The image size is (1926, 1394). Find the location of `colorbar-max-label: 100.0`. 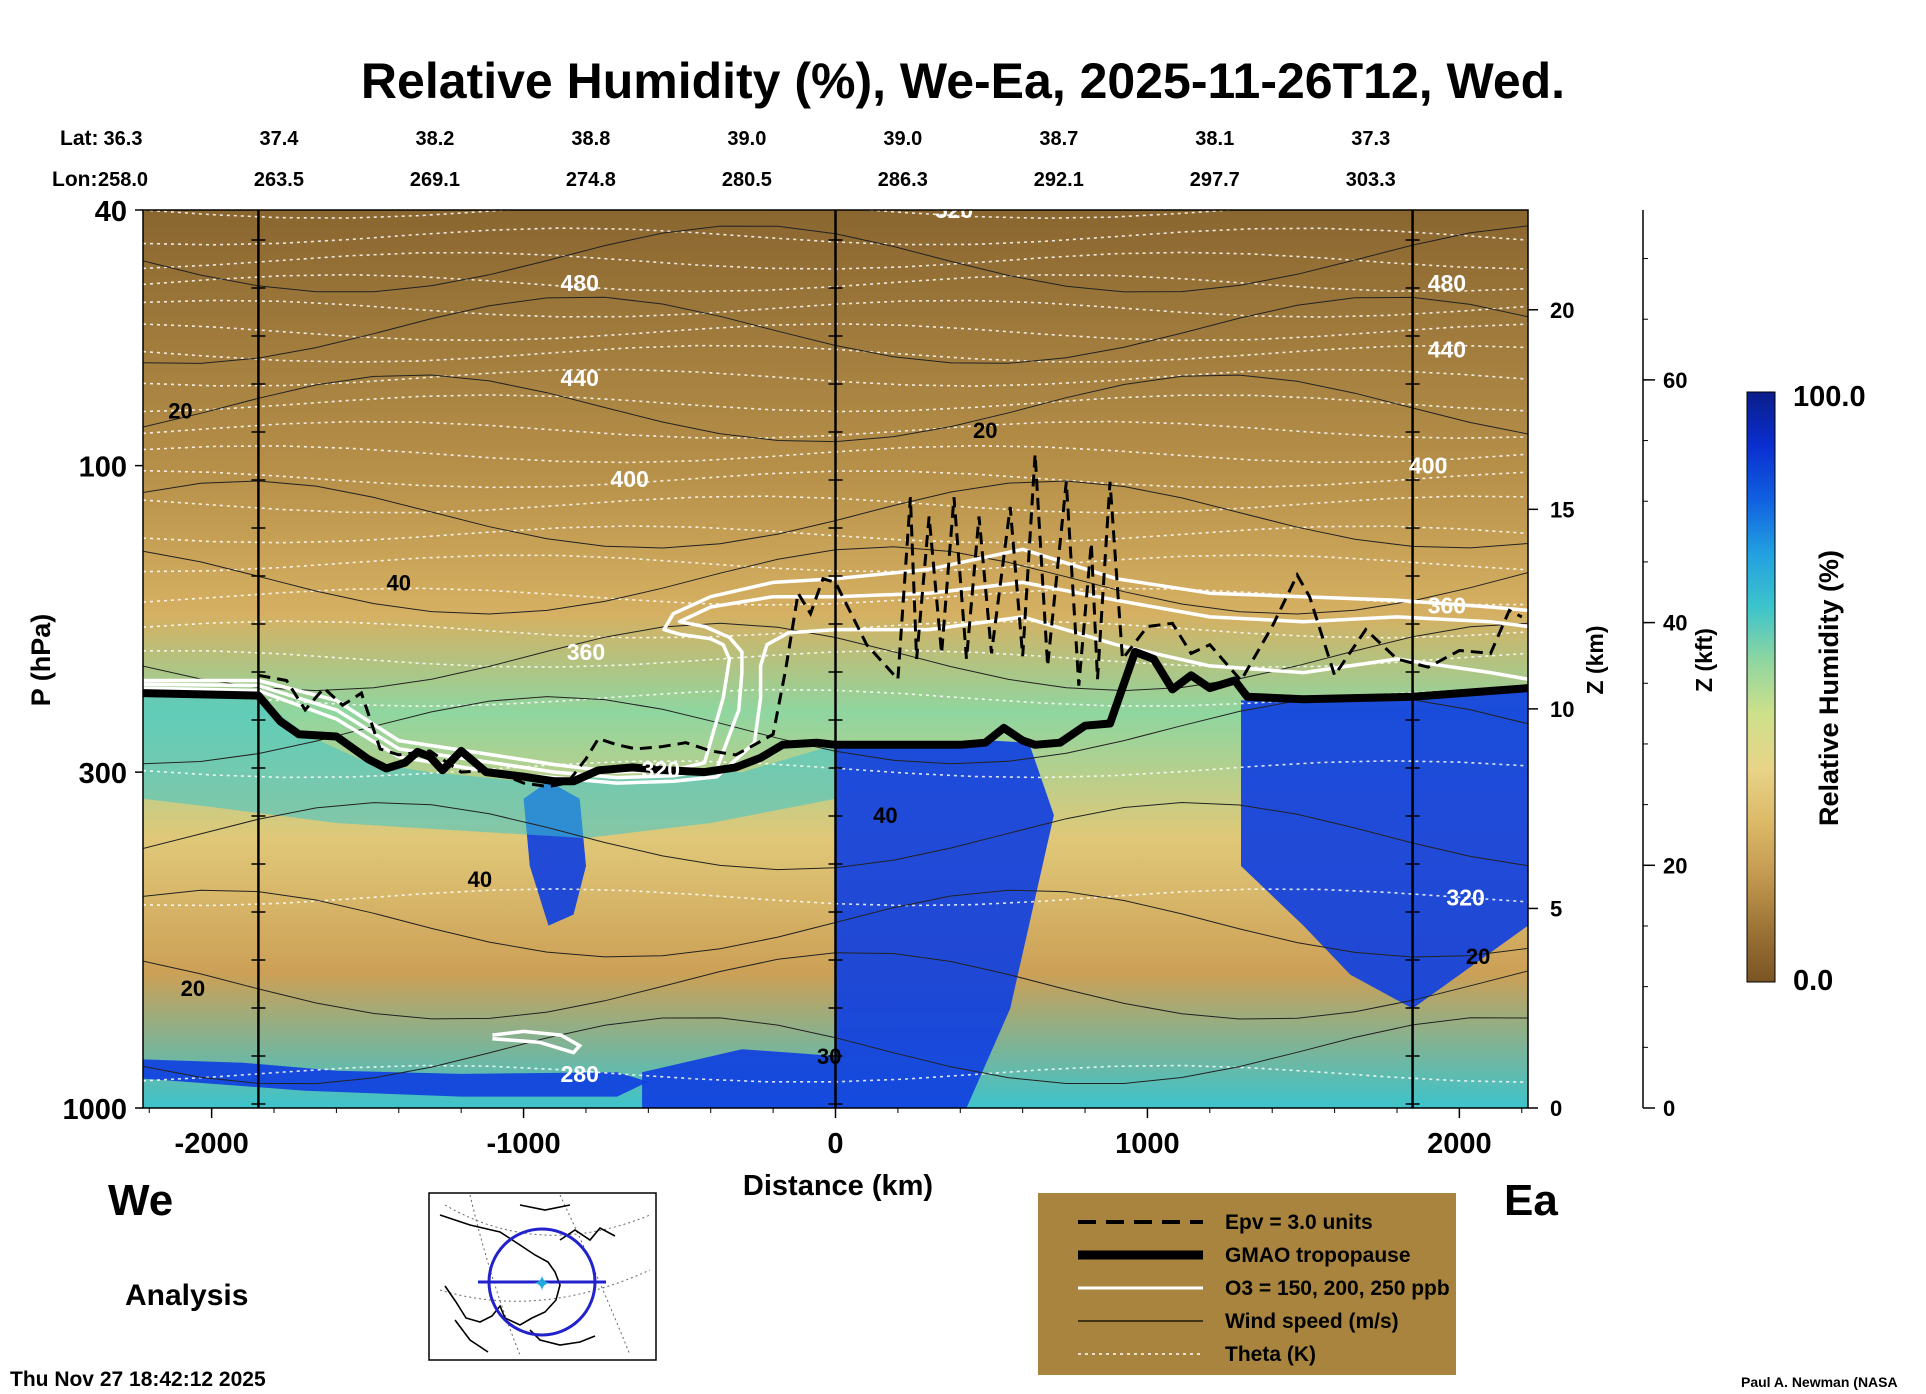

colorbar-max-label: 100.0 is located at coordinates (1829, 397).